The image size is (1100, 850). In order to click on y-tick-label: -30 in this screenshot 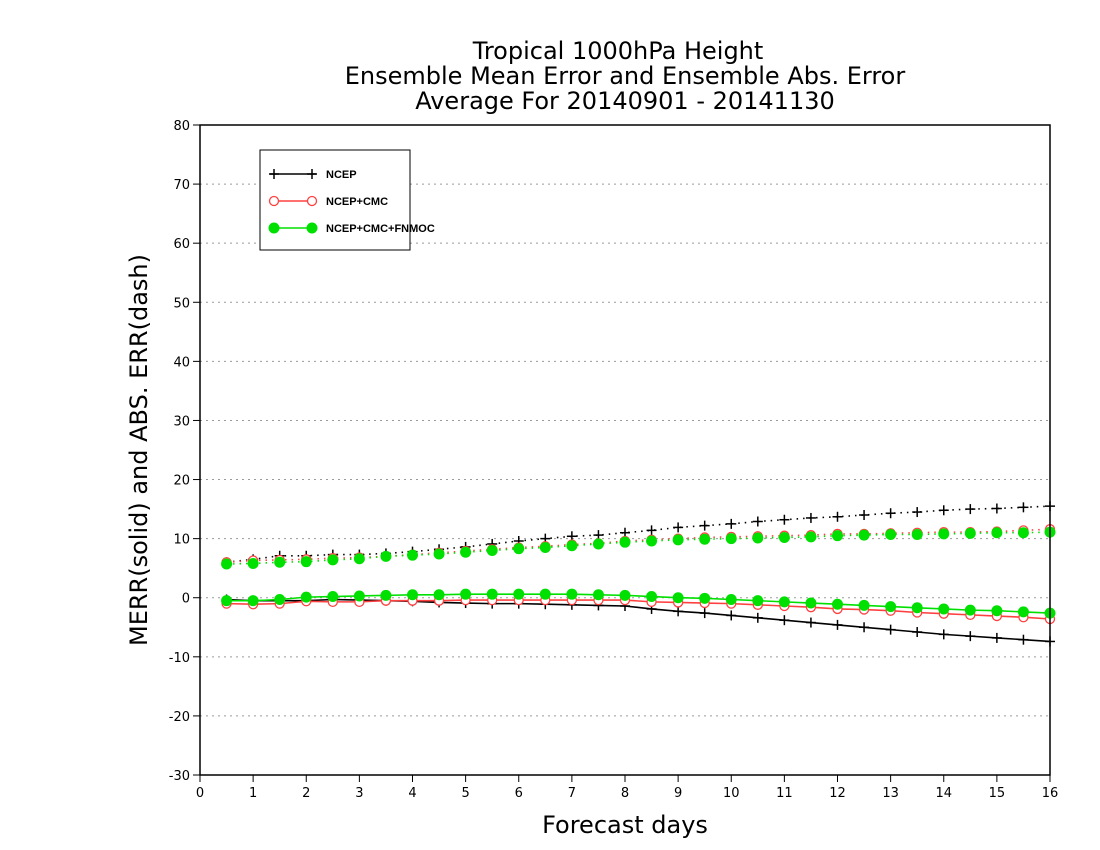, I will do `click(179, 776)`.